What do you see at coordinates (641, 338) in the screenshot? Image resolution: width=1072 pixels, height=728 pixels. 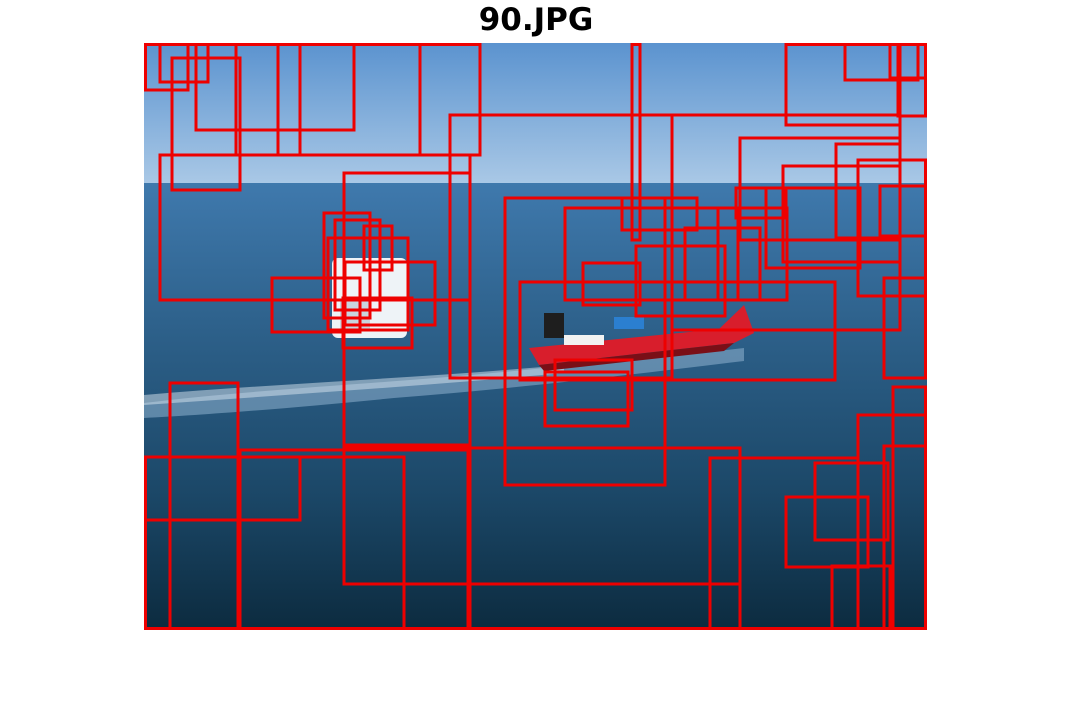 I see `boat` at bounding box center [641, 338].